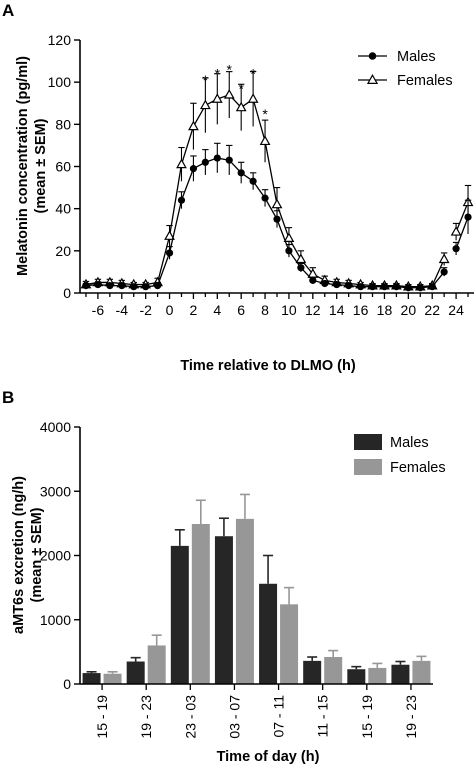 Image resolution: width=474 pixels, height=765 pixels. I want to click on x-tick-label: 20, so click(409, 310).